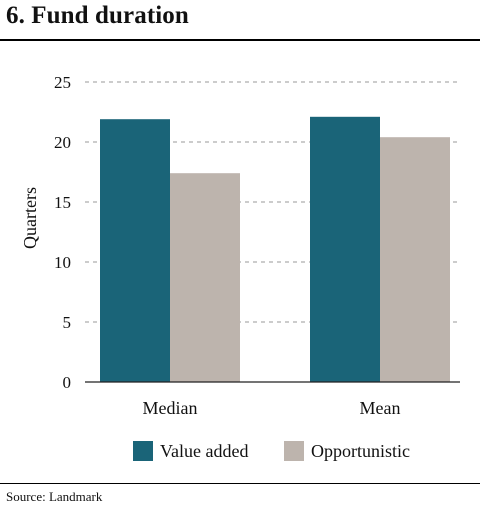  I want to click on y-tick-label: 5, so click(67, 322).